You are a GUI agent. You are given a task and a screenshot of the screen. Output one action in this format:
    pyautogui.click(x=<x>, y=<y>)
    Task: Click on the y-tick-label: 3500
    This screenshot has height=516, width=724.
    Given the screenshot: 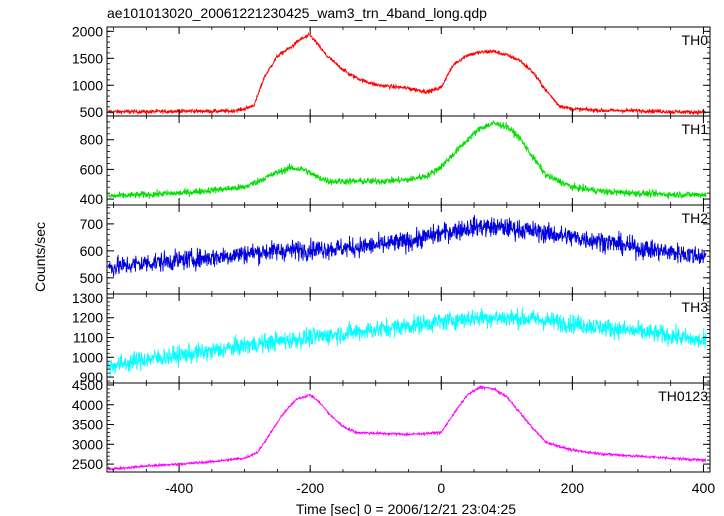 What is the action you would take?
    pyautogui.click(x=87, y=425)
    